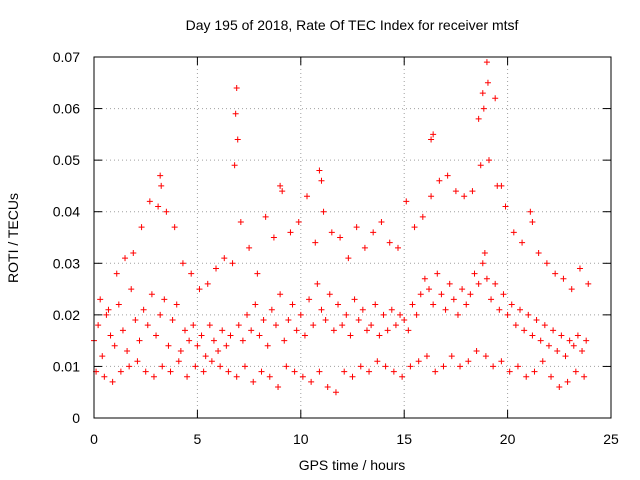  What do you see at coordinates (66, 263) in the screenshot?
I see `y-tick-label: 0.03` at bounding box center [66, 263].